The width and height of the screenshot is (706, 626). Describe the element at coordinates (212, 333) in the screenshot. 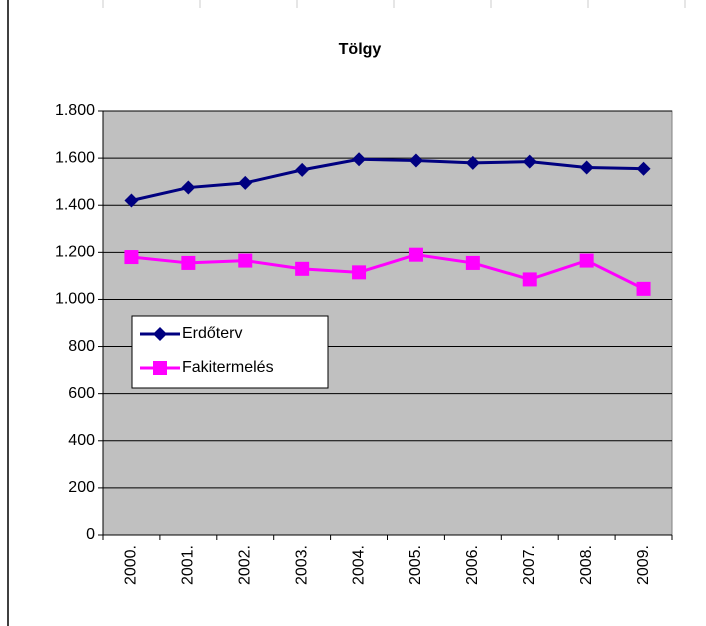

I see `legend-label: Erdőterv` at that location.